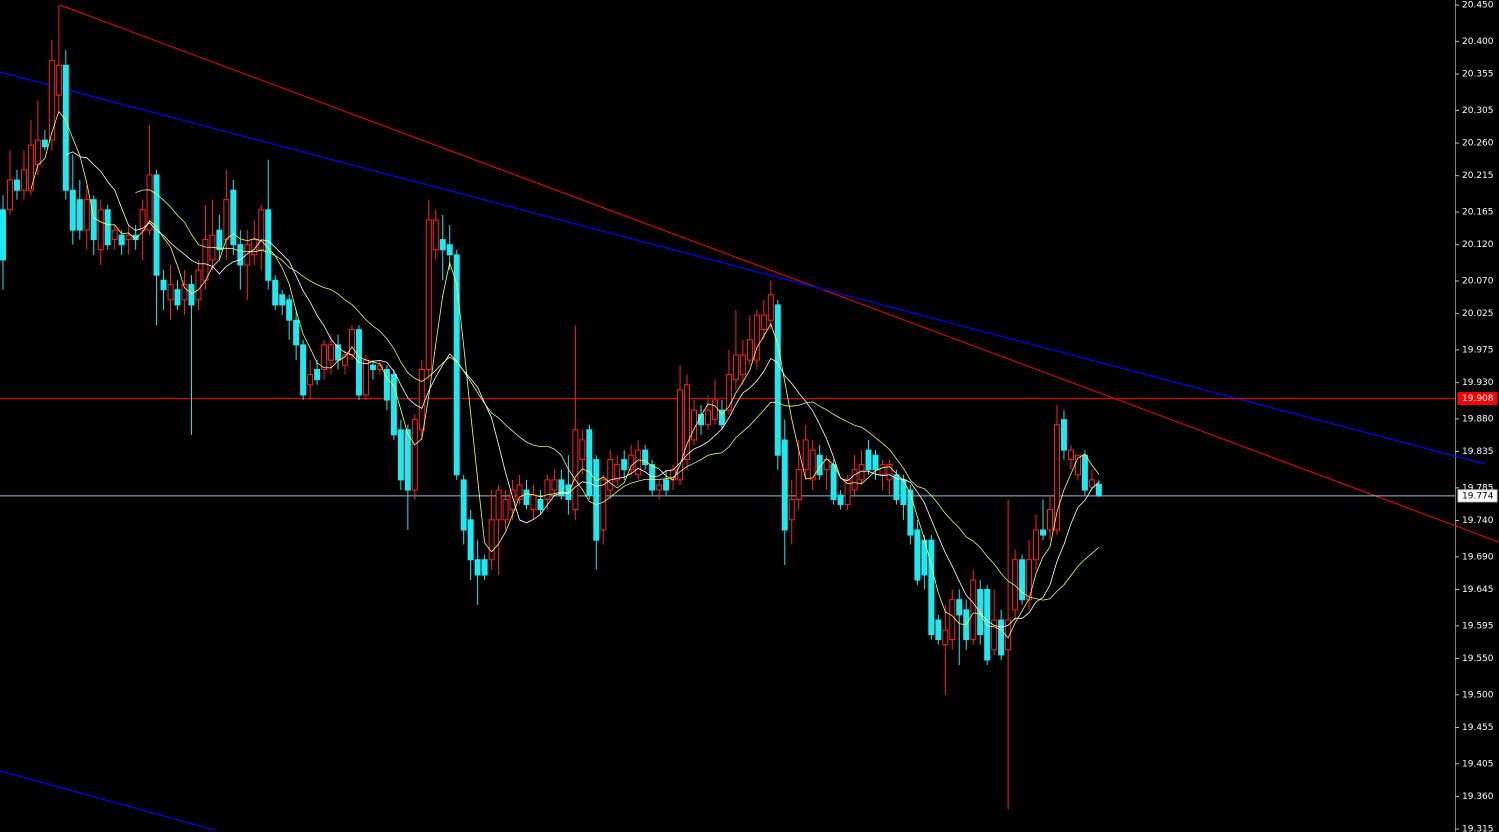 The height and width of the screenshot is (832, 1499). I want to click on y-tick-label: 19.740, so click(1478, 521).